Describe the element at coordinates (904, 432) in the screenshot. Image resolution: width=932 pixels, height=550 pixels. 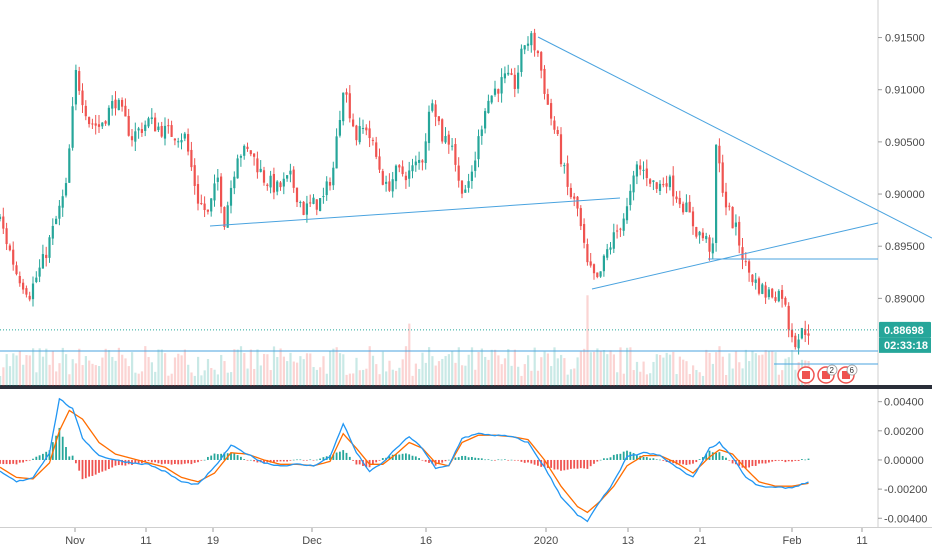
I see `macd-tick-label: 0.00200` at that location.